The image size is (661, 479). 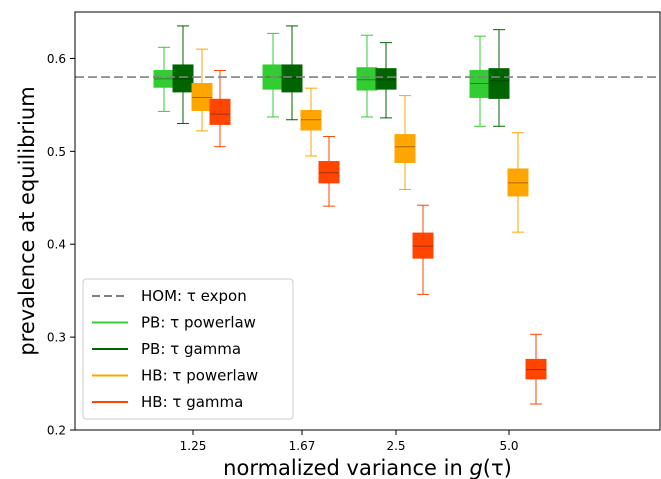 What do you see at coordinates (395, 446) in the screenshot?
I see `x-tick-label: 2.5` at bounding box center [395, 446].